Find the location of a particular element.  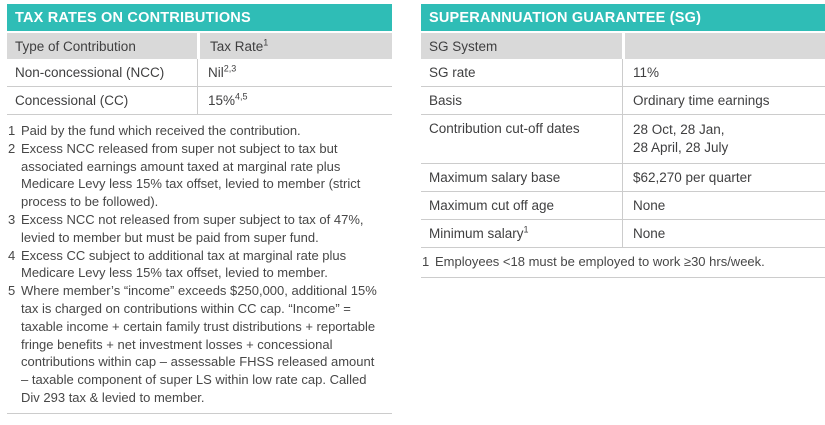

row-value: 15%4,5 is located at coordinates (294, 100).